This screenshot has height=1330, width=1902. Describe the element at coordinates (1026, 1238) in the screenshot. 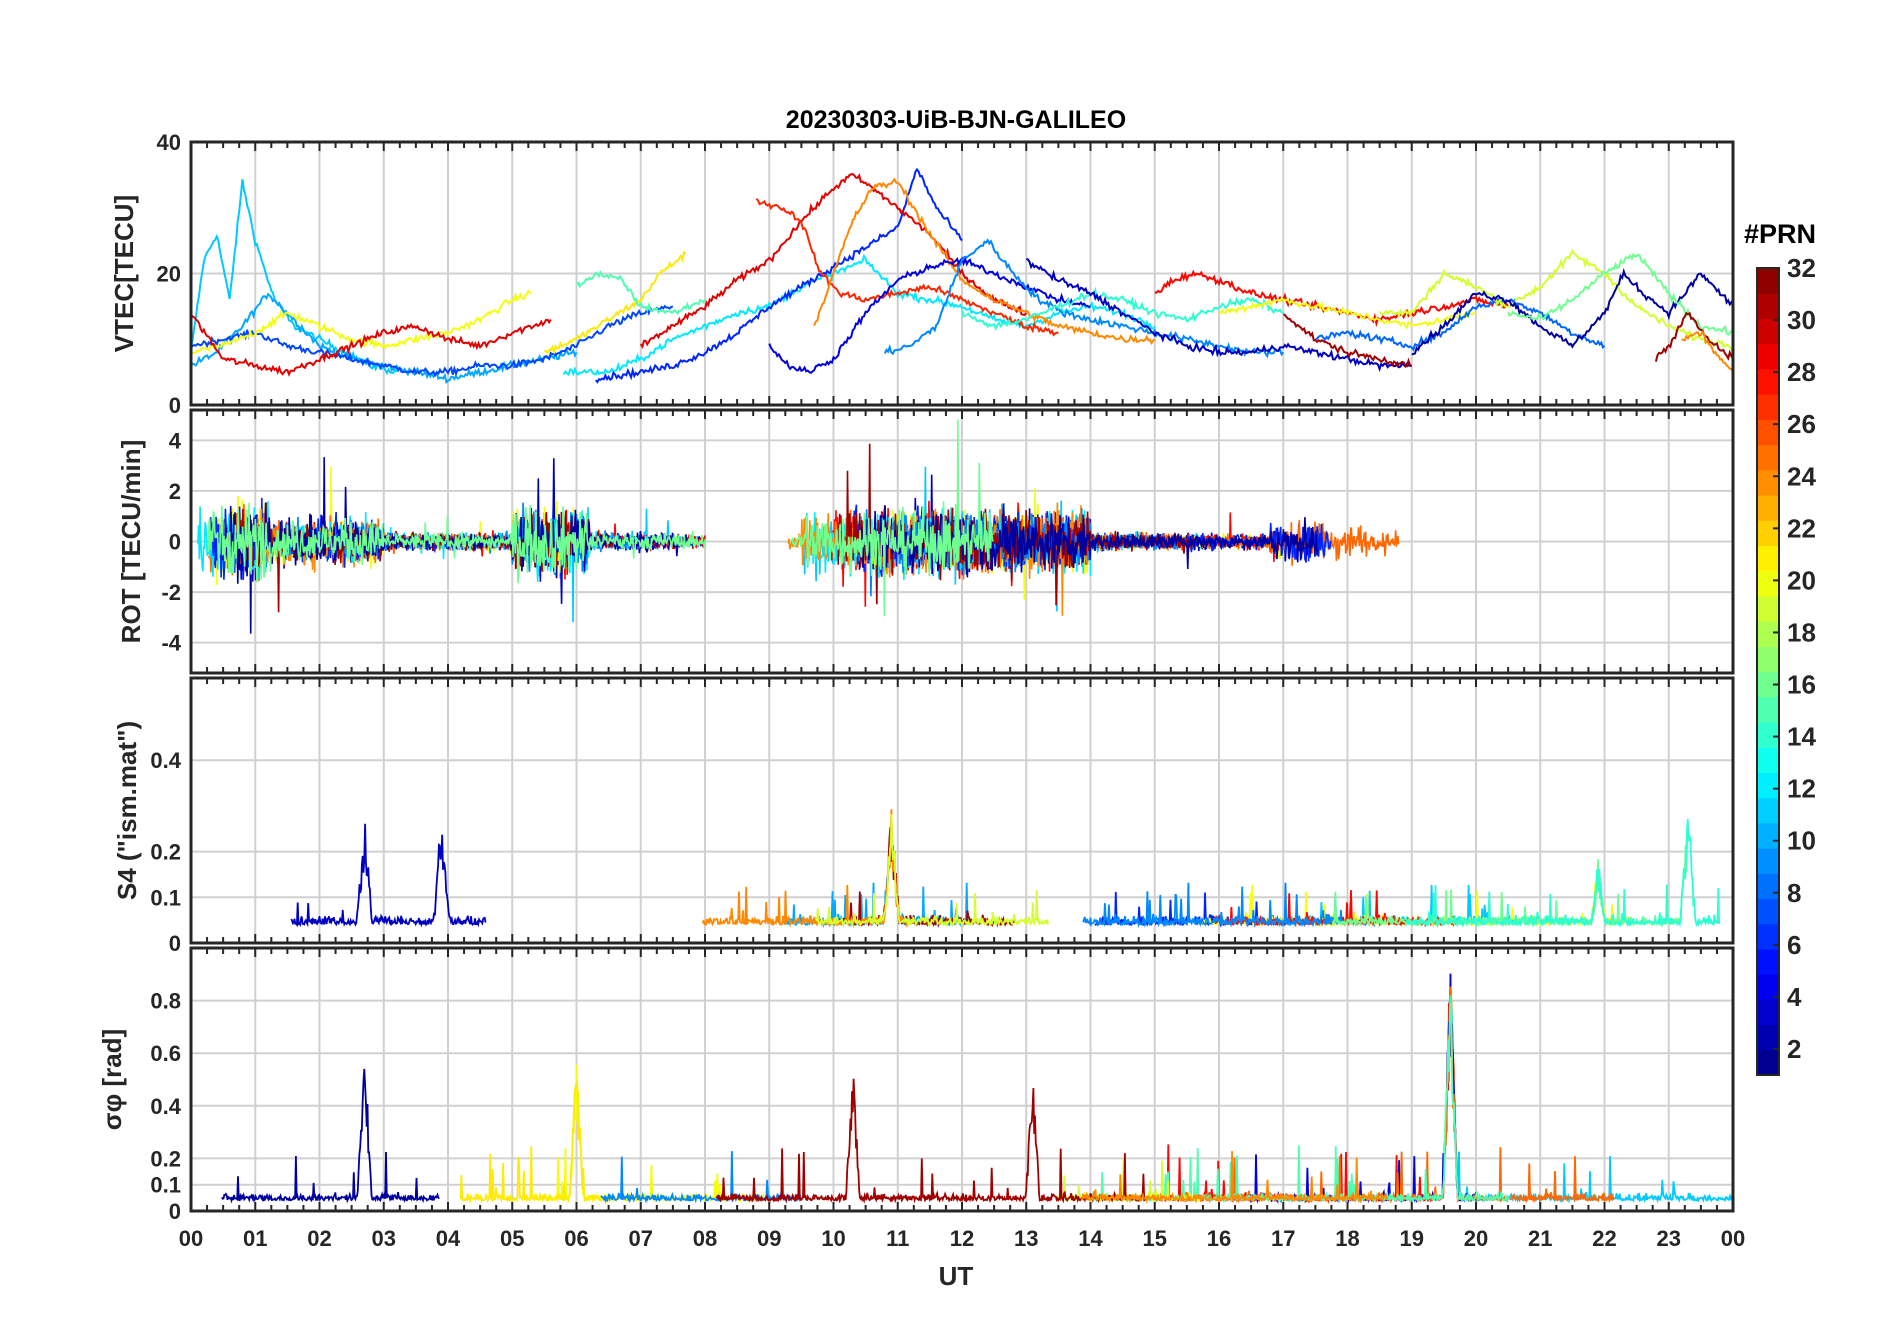

I see `x-tick-label: 13` at that location.